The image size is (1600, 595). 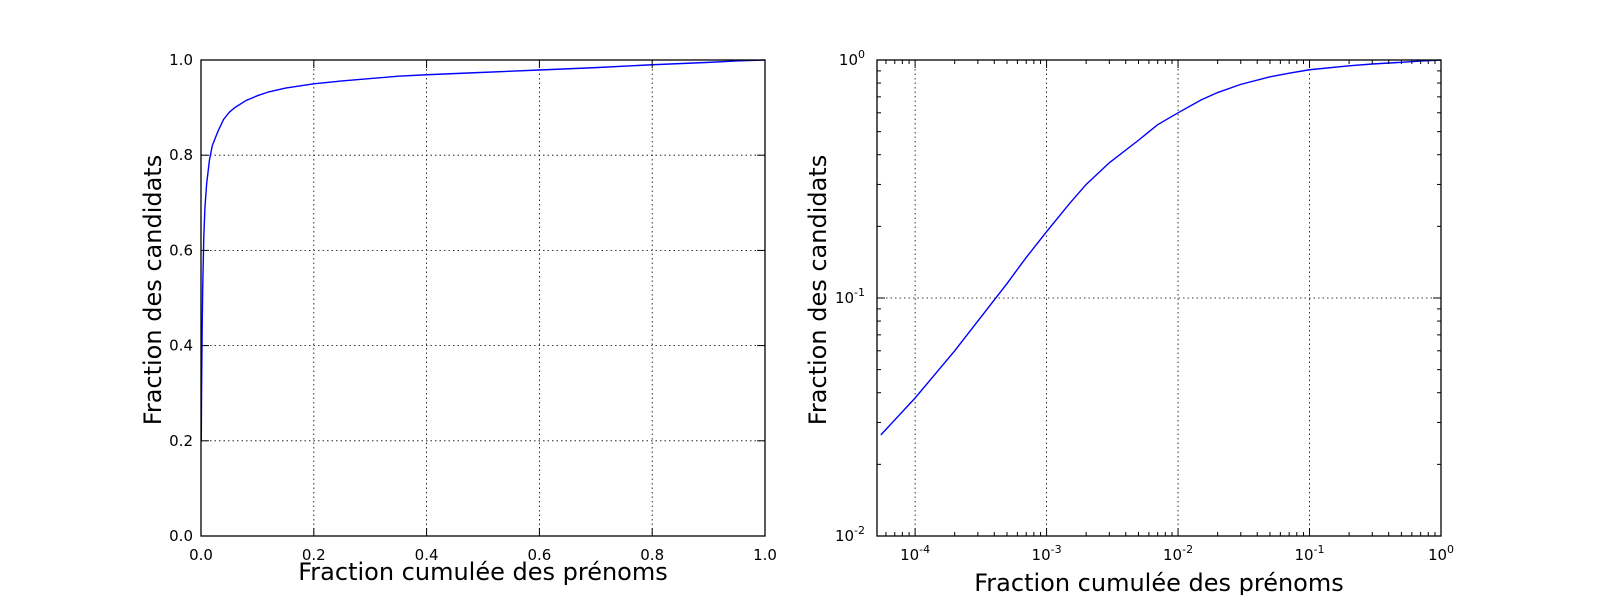 I want to click on left-y-tick-label: 0.6, so click(x=181, y=250).